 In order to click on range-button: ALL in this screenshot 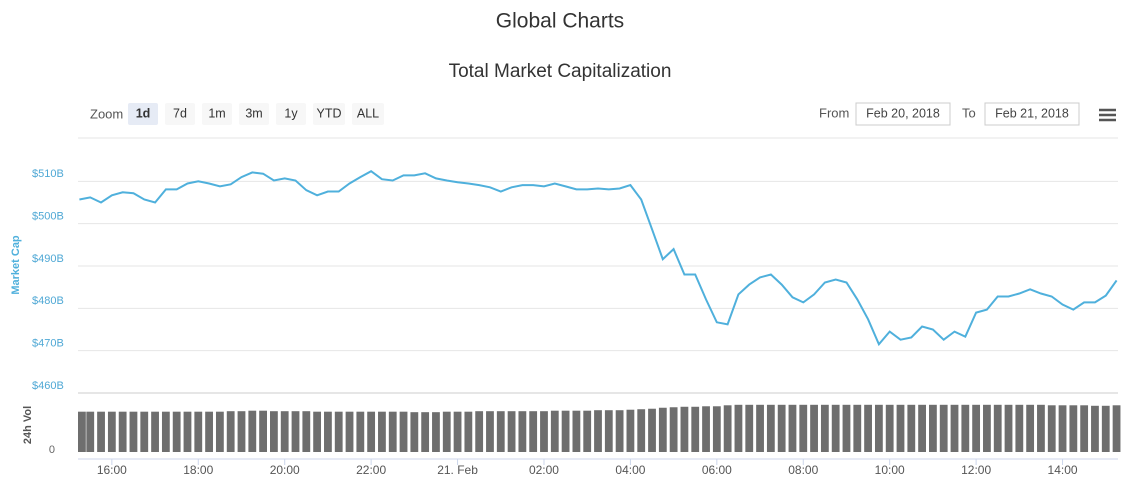, I will do `click(368, 114)`.